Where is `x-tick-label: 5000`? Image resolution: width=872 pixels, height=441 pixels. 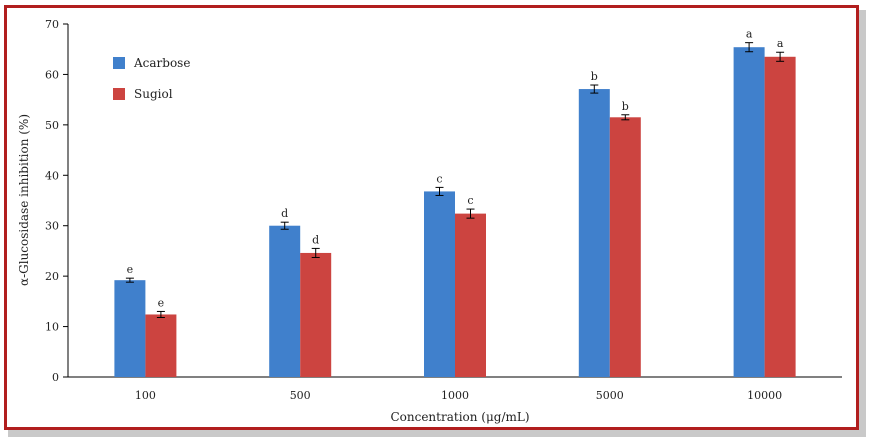
x-tick-label: 5000 is located at coordinates (610, 395).